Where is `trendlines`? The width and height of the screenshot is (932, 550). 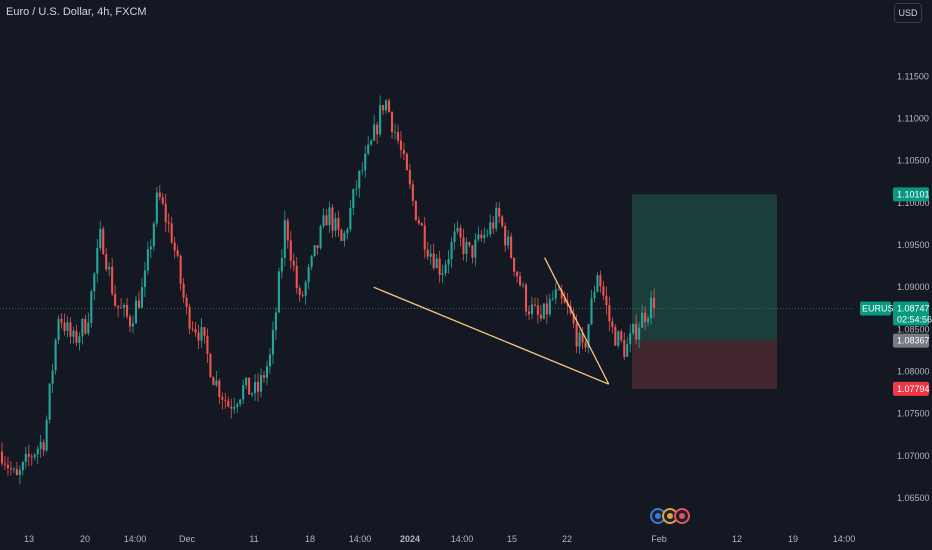
trendlines is located at coordinates (491, 321).